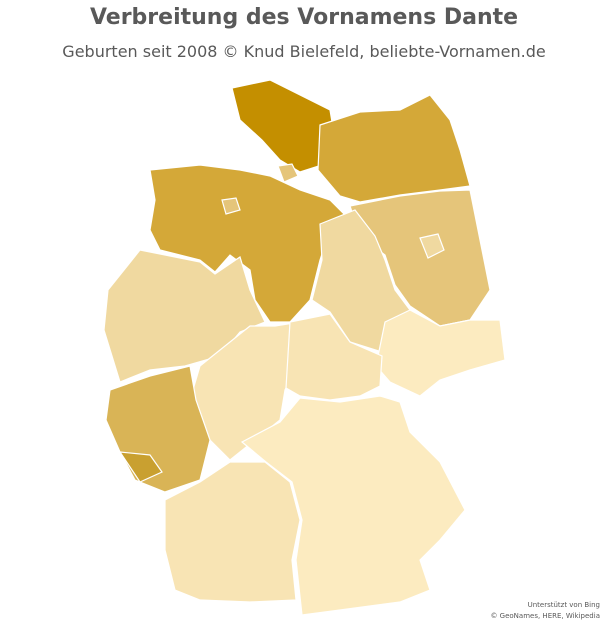 This screenshot has width=608, height=630. Describe the element at coordinates (334, 357) in the screenshot. I see `thueringen` at that location.